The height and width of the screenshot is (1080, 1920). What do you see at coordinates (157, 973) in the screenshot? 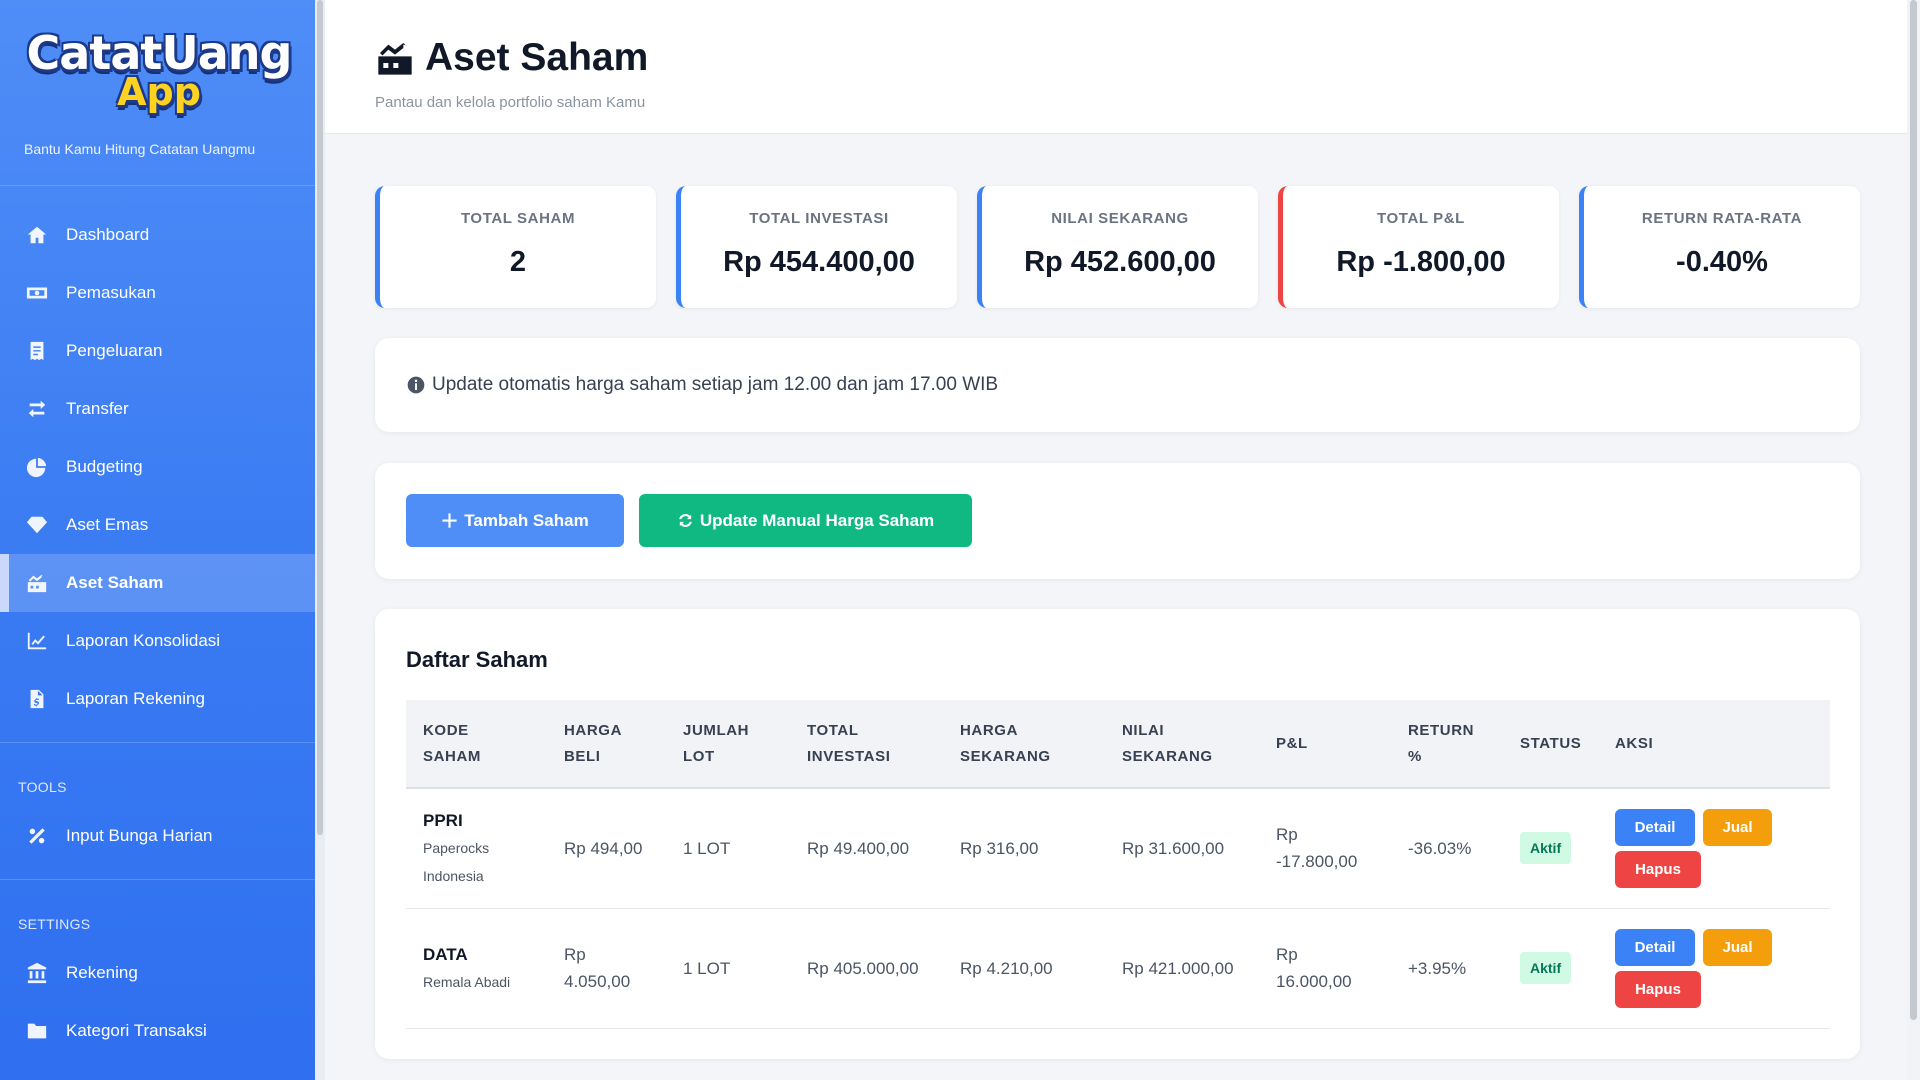
I see `sidebar-item-rekening: Rekening` at bounding box center [157, 973].